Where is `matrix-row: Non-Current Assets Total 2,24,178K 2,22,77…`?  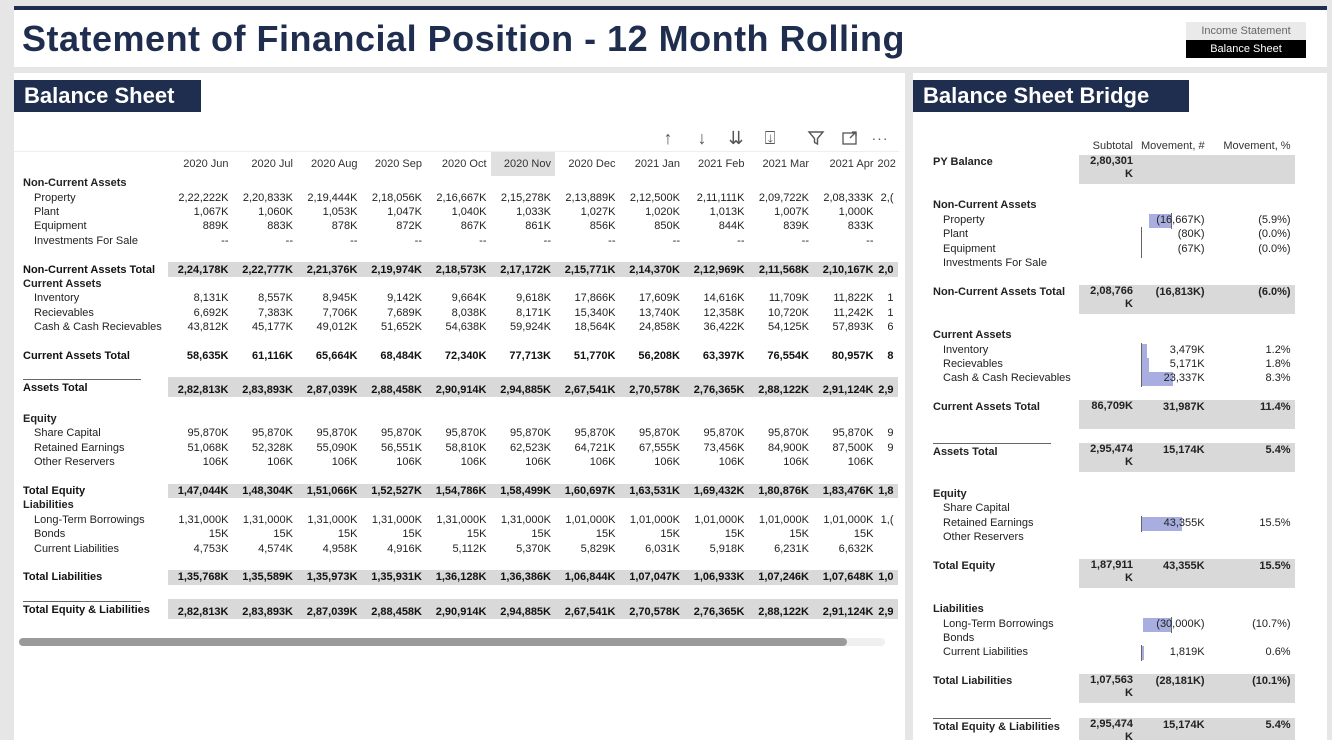
matrix-row: Non-Current Assets Total 2,24,178K 2,22,77… is located at coordinates (456, 269).